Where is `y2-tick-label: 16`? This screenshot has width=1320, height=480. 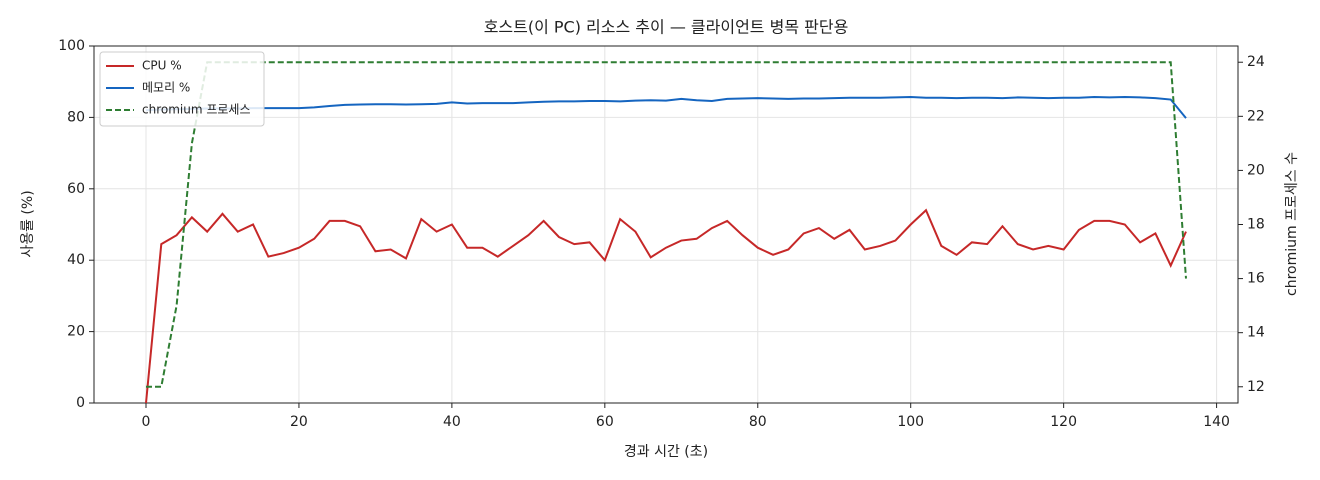
y2-tick-label: 16 is located at coordinates (1256, 279).